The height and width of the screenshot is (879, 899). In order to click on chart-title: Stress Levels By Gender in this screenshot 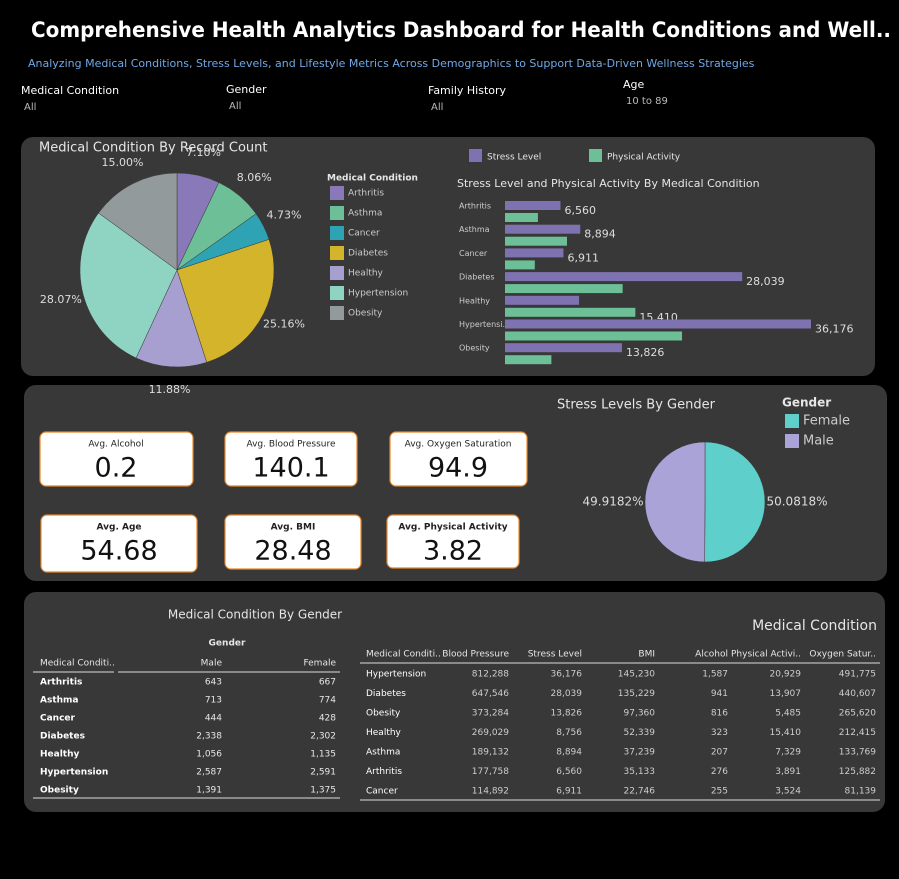, I will do `click(636, 405)`.